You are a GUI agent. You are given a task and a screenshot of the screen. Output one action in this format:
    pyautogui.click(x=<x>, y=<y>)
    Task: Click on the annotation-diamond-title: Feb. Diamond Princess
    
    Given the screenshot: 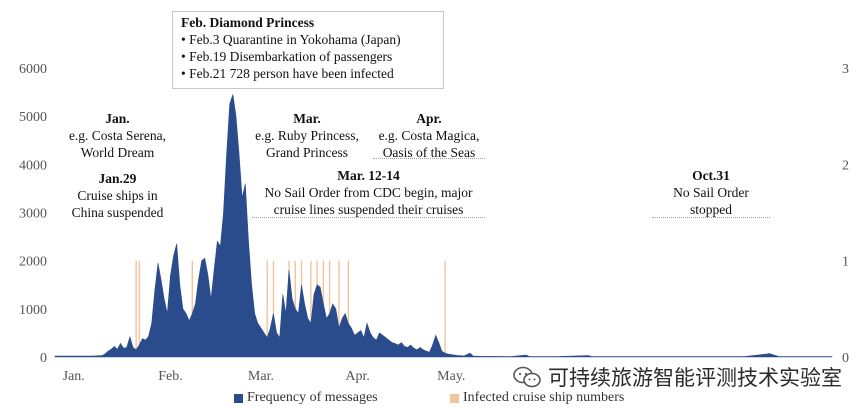 What is the action you would take?
    pyautogui.click(x=248, y=22)
    